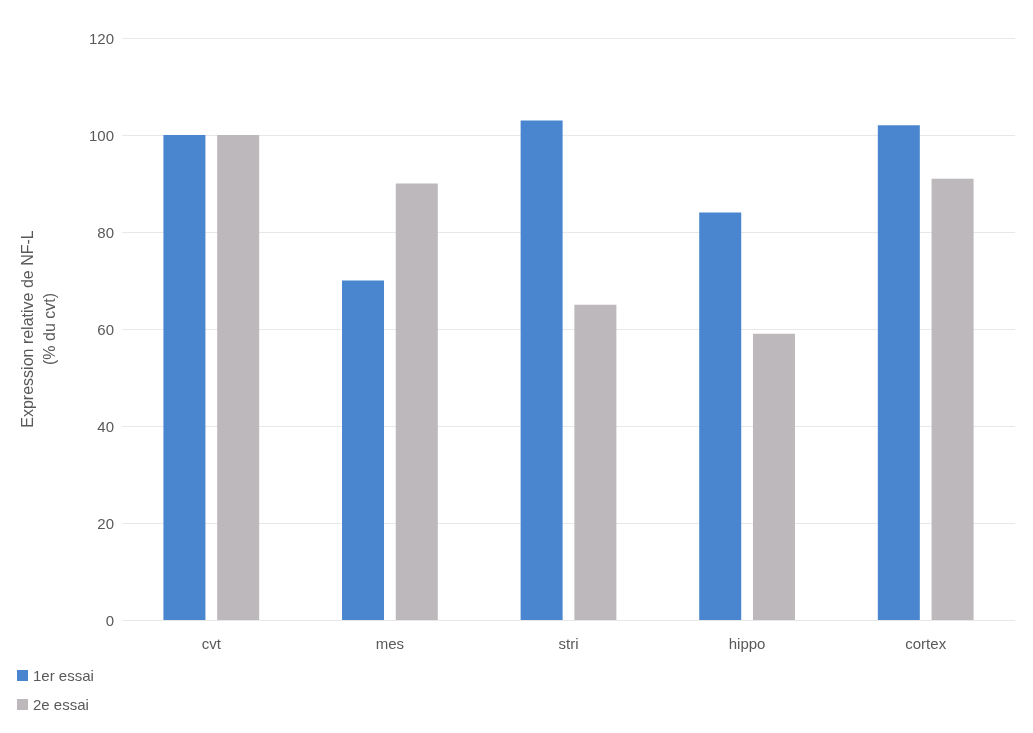 This screenshot has height=733, width=1033. I want to click on legend-label: 1er essai, so click(63, 675).